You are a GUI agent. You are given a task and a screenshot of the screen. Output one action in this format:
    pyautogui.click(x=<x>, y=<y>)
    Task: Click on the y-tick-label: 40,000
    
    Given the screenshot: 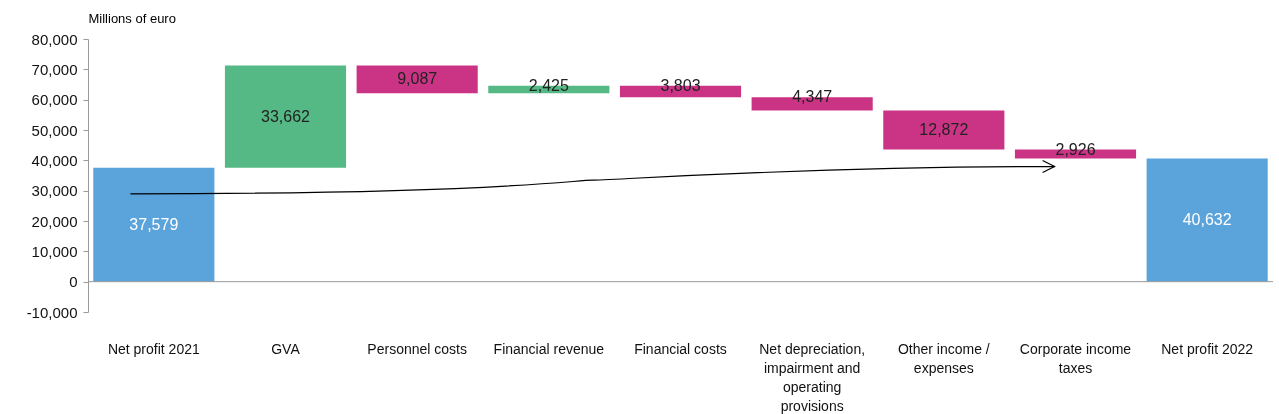 What is the action you would take?
    pyautogui.click(x=54, y=160)
    